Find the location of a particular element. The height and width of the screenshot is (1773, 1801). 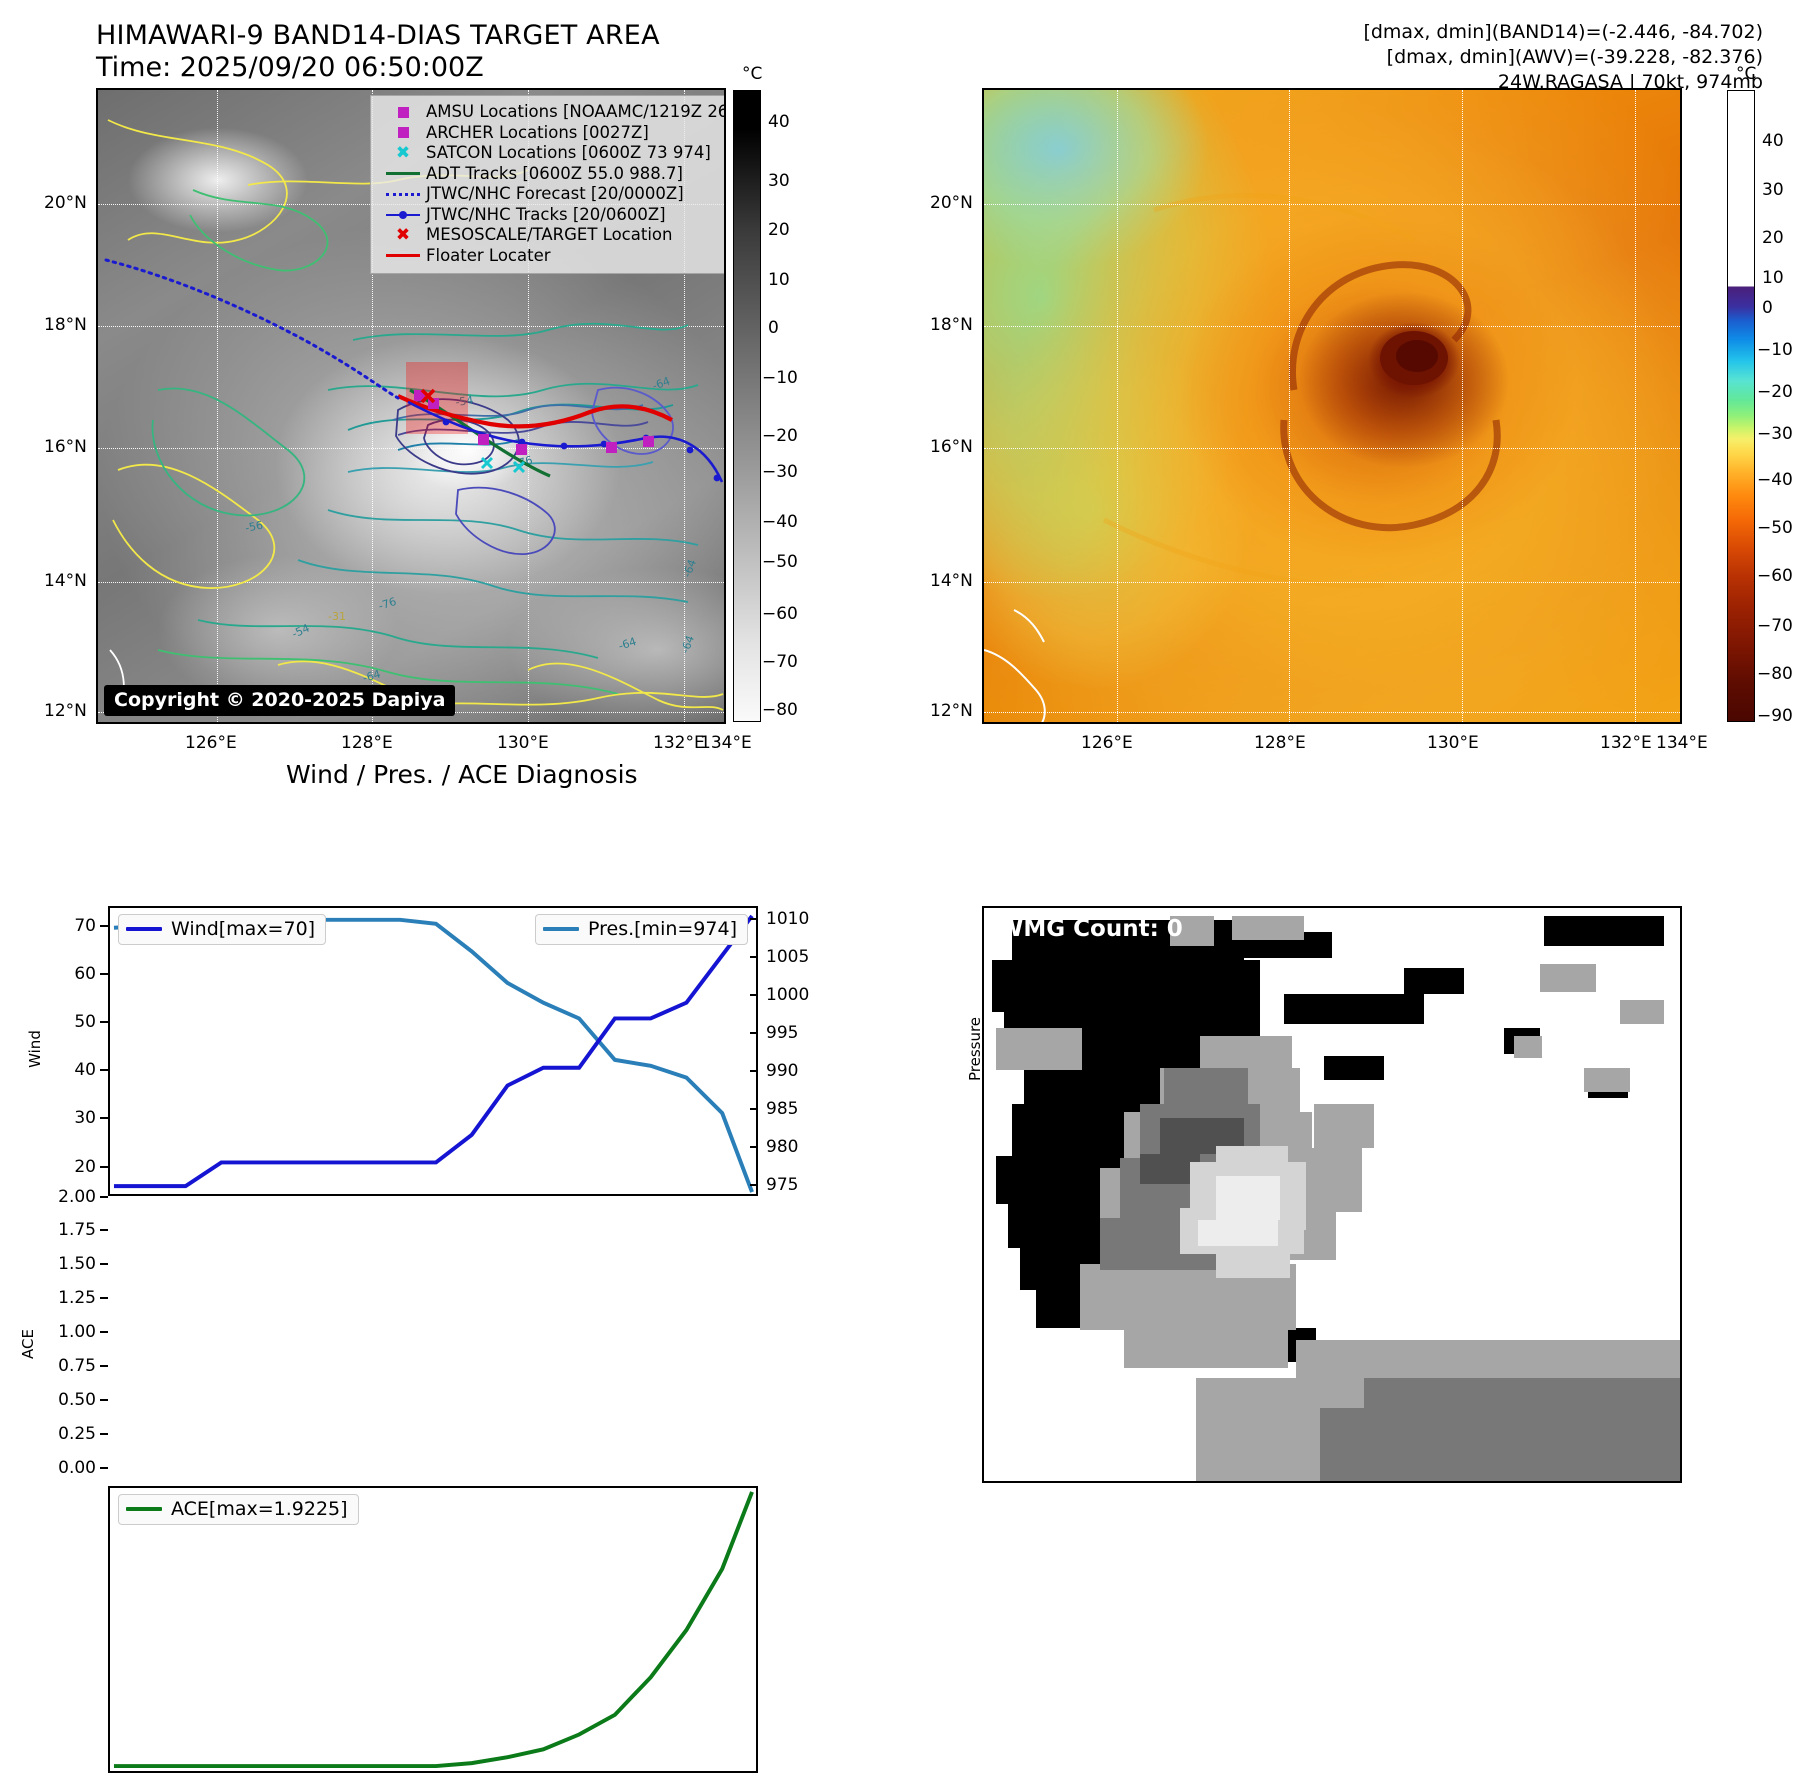

legend-item-floater: Floater Locater is located at coordinates (552, 256).